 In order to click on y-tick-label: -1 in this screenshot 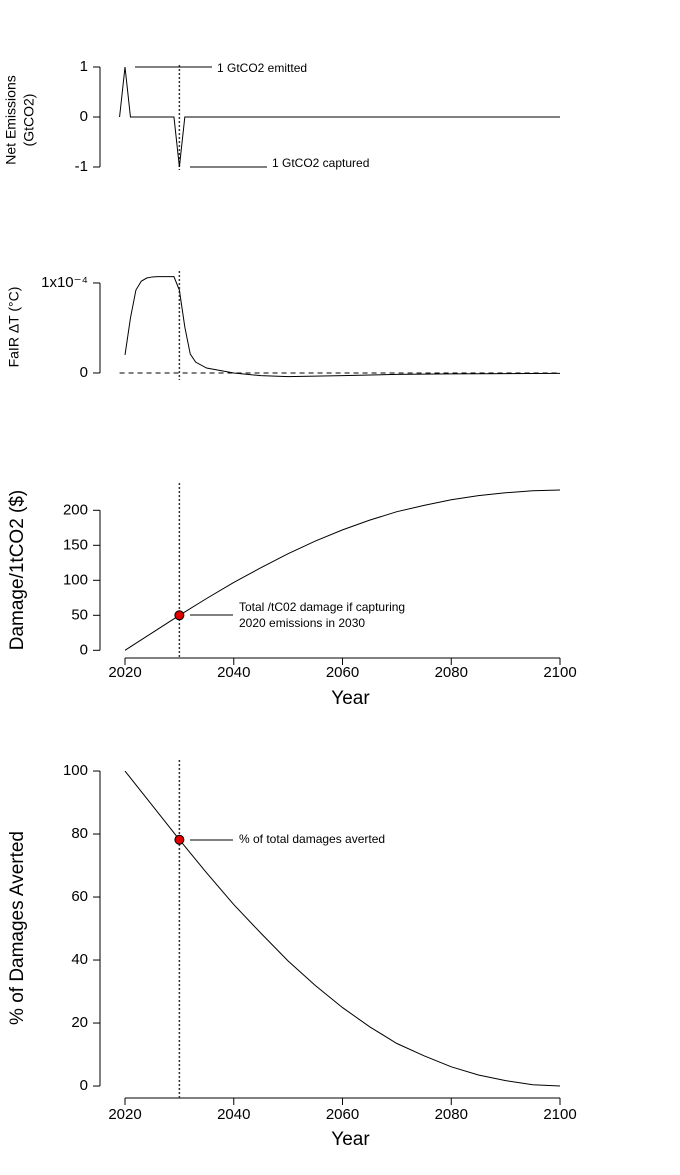, I will do `click(81, 166)`.